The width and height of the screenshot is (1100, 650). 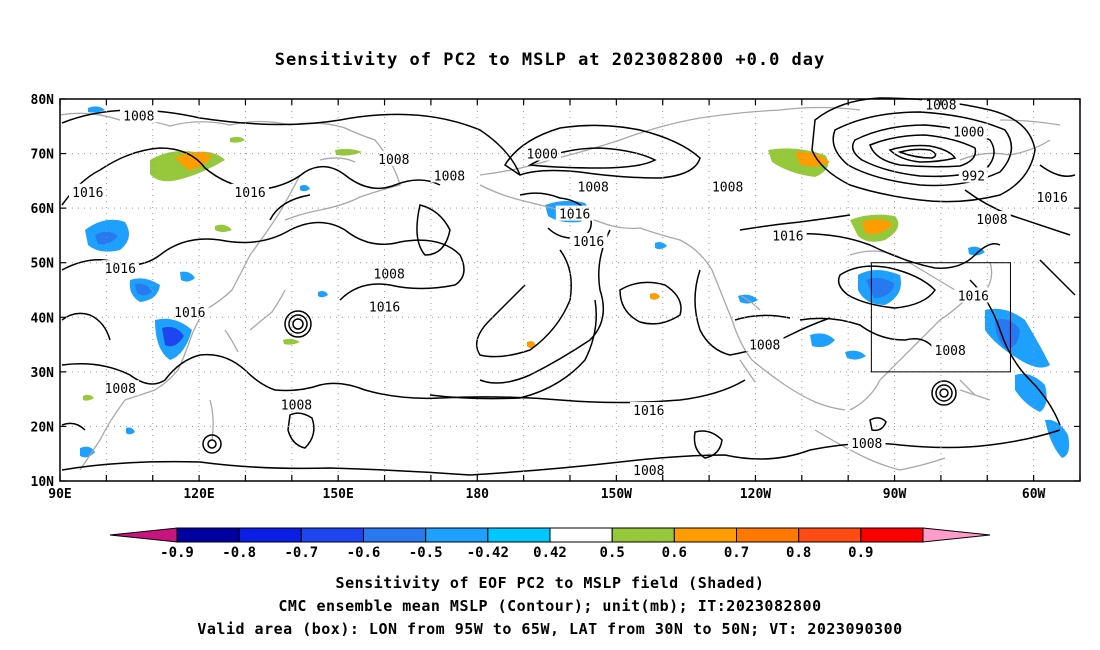 What do you see at coordinates (43, 482) in the screenshot?
I see `lat-label: 10N` at bounding box center [43, 482].